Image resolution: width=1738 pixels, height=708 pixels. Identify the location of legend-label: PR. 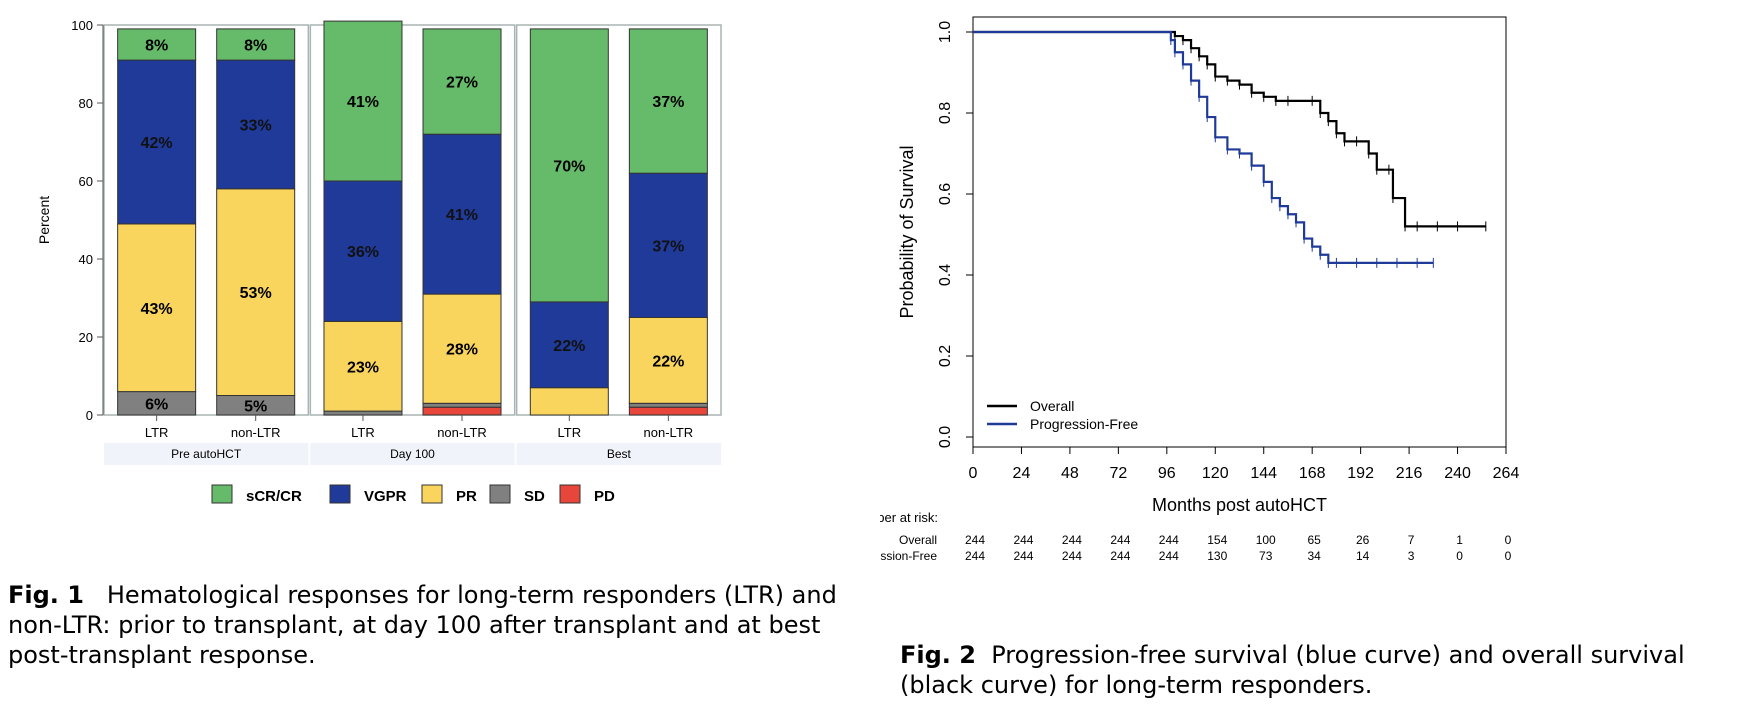
(466, 496).